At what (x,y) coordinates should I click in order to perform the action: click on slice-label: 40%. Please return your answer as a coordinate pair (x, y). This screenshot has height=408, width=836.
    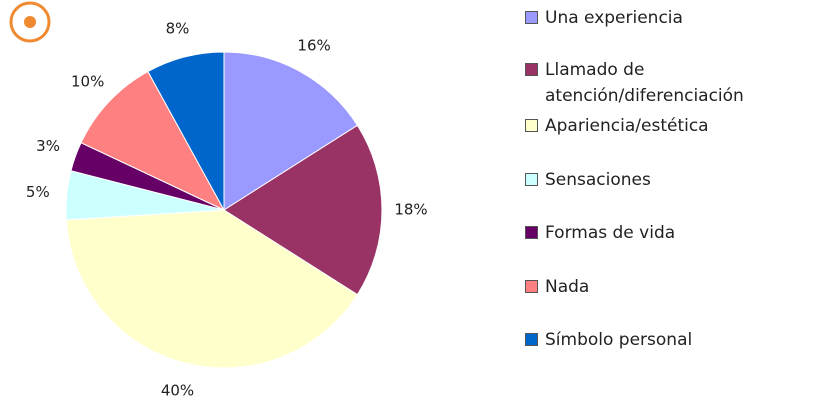
    Looking at the image, I should click on (177, 391).